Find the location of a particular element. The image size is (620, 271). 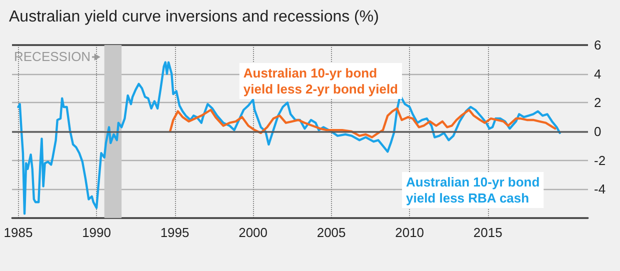

x-tick-label: 1985 is located at coordinates (18, 232).